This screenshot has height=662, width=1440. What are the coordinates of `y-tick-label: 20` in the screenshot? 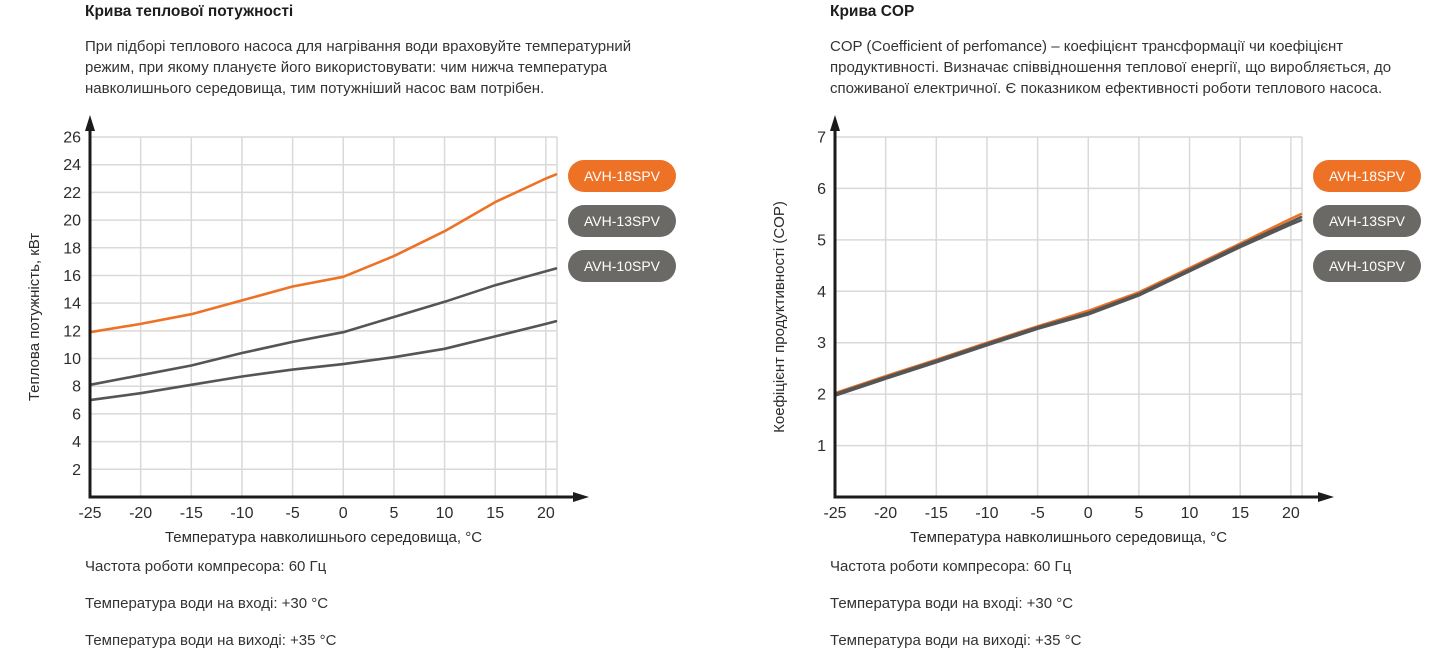 It's located at (72, 221).